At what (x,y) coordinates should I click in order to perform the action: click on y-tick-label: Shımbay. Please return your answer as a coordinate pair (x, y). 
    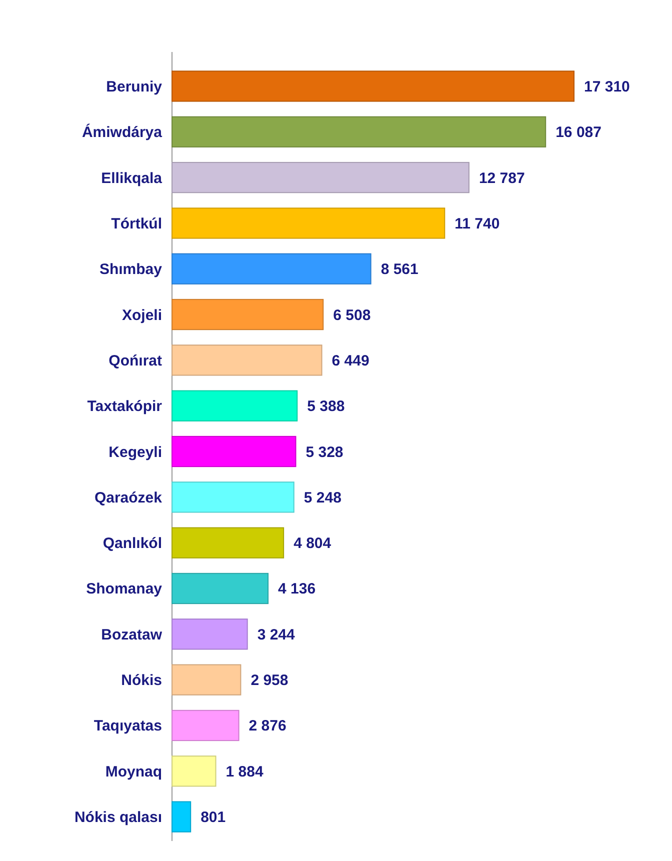
    Looking at the image, I should click on (131, 269).